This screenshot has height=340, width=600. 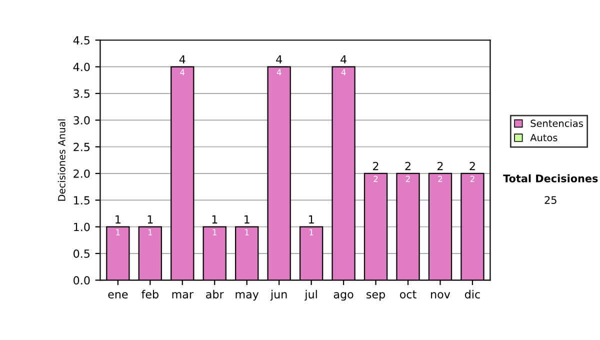 I want to click on x-tick-label: jun, so click(x=278, y=295).